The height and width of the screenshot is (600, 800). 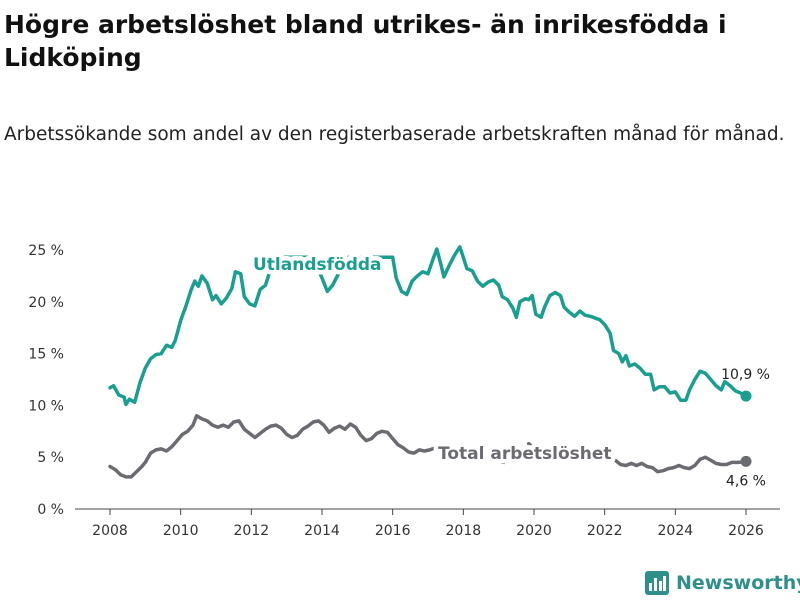 What do you see at coordinates (252, 531) in the screenshot?
I see `x-tick-label: 2012` at bounding box center [252, 531].